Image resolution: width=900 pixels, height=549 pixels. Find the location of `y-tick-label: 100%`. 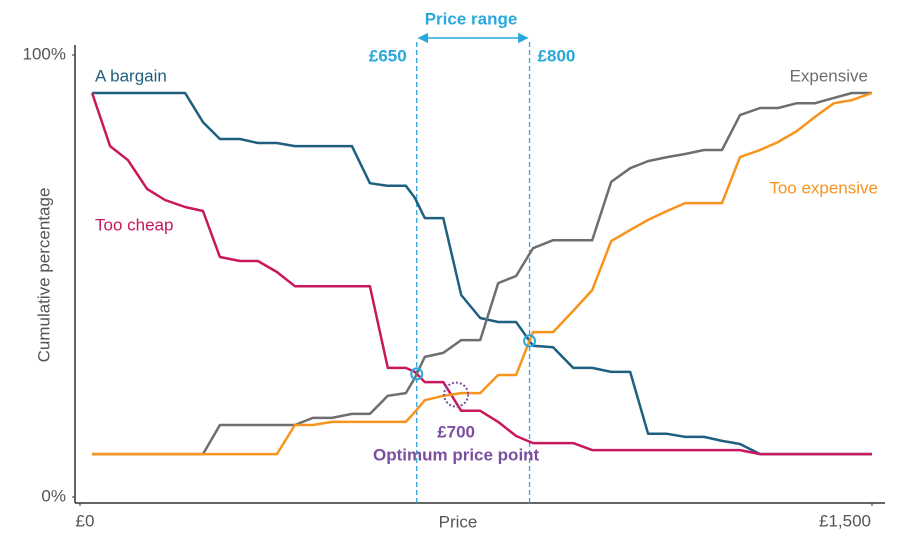

y-tick-label: 100% is located at coordinates (44, 53).